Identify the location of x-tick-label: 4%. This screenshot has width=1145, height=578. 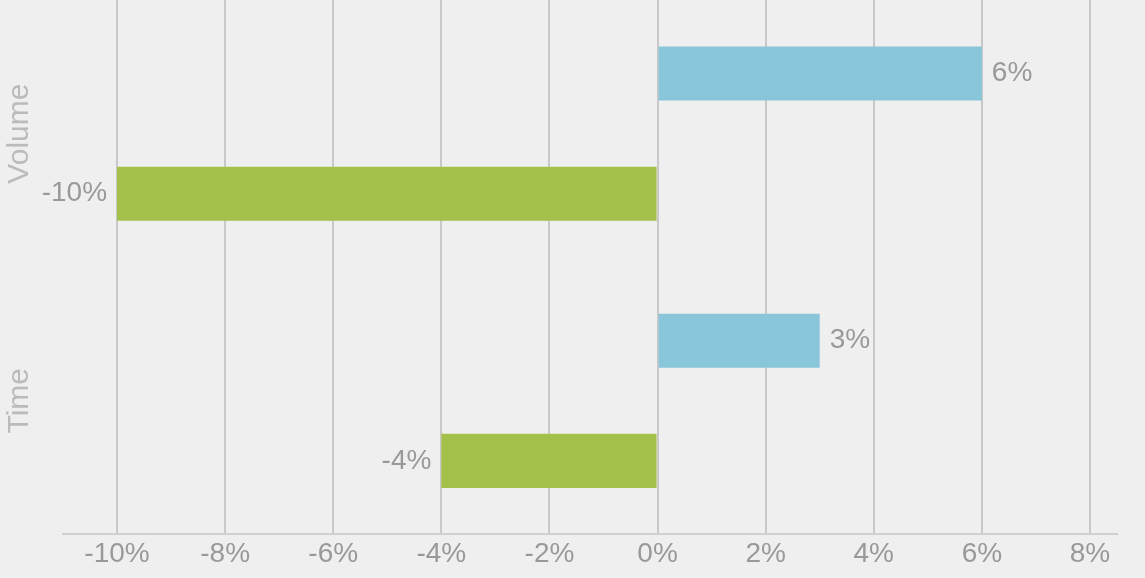
(873, 552).